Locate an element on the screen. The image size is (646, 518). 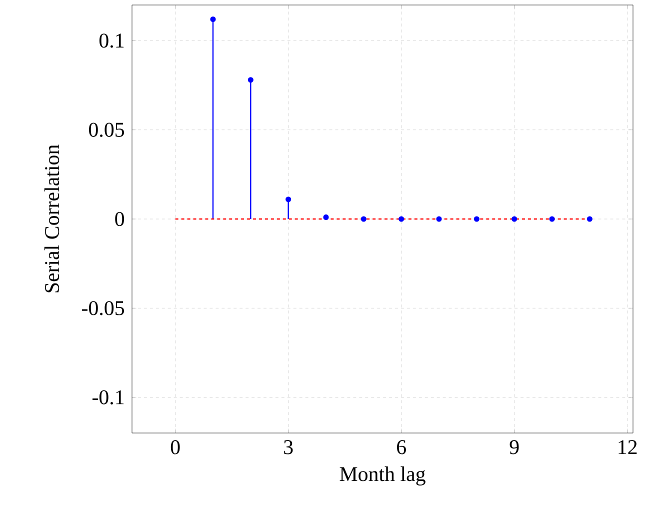
y-tick-label: 0 is located at coordinates (119, 219).